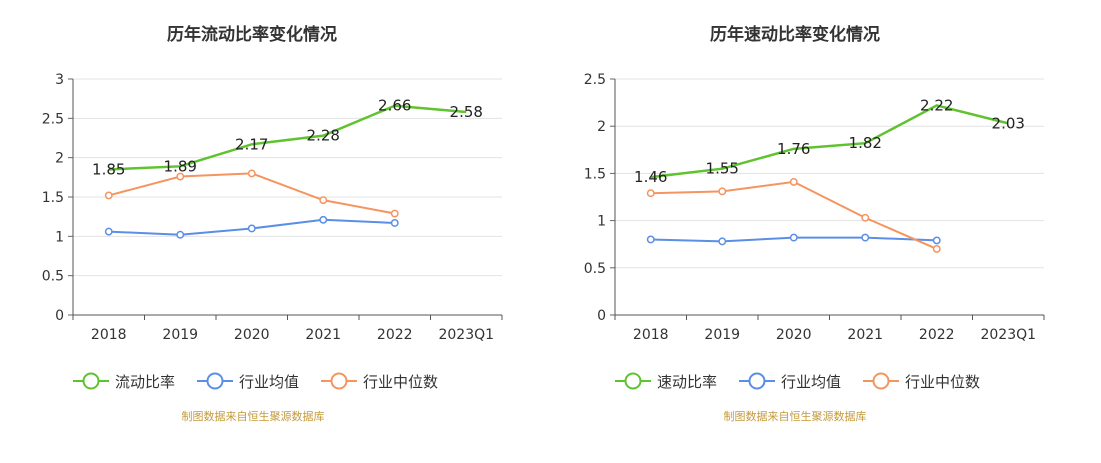  Describe the element at coordinates (1008, 123) in the screenshot. I see `data-label: 2.03` at that location.